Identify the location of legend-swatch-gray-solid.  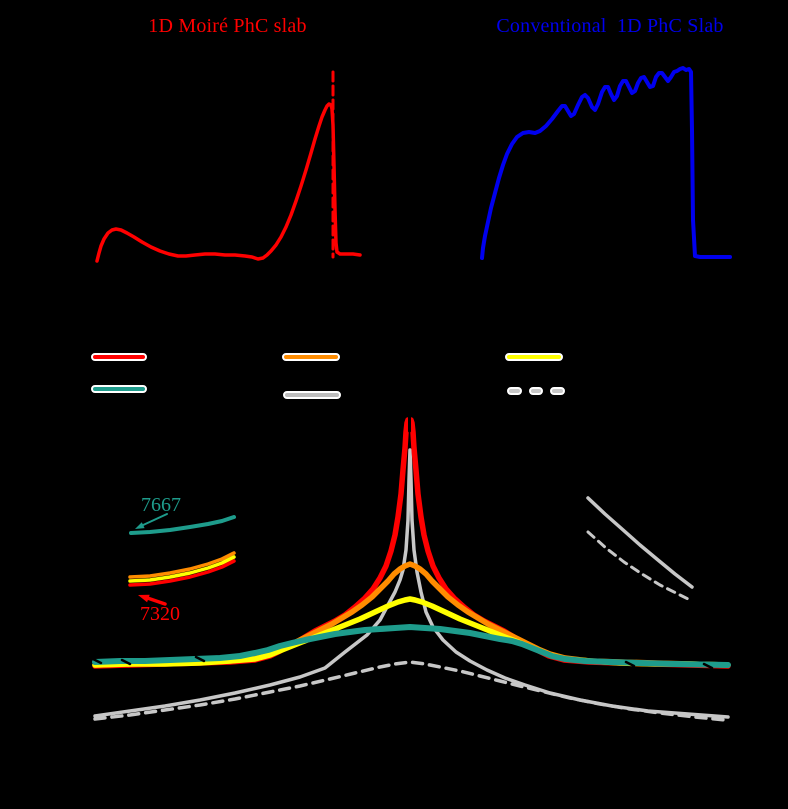
(312, 395).